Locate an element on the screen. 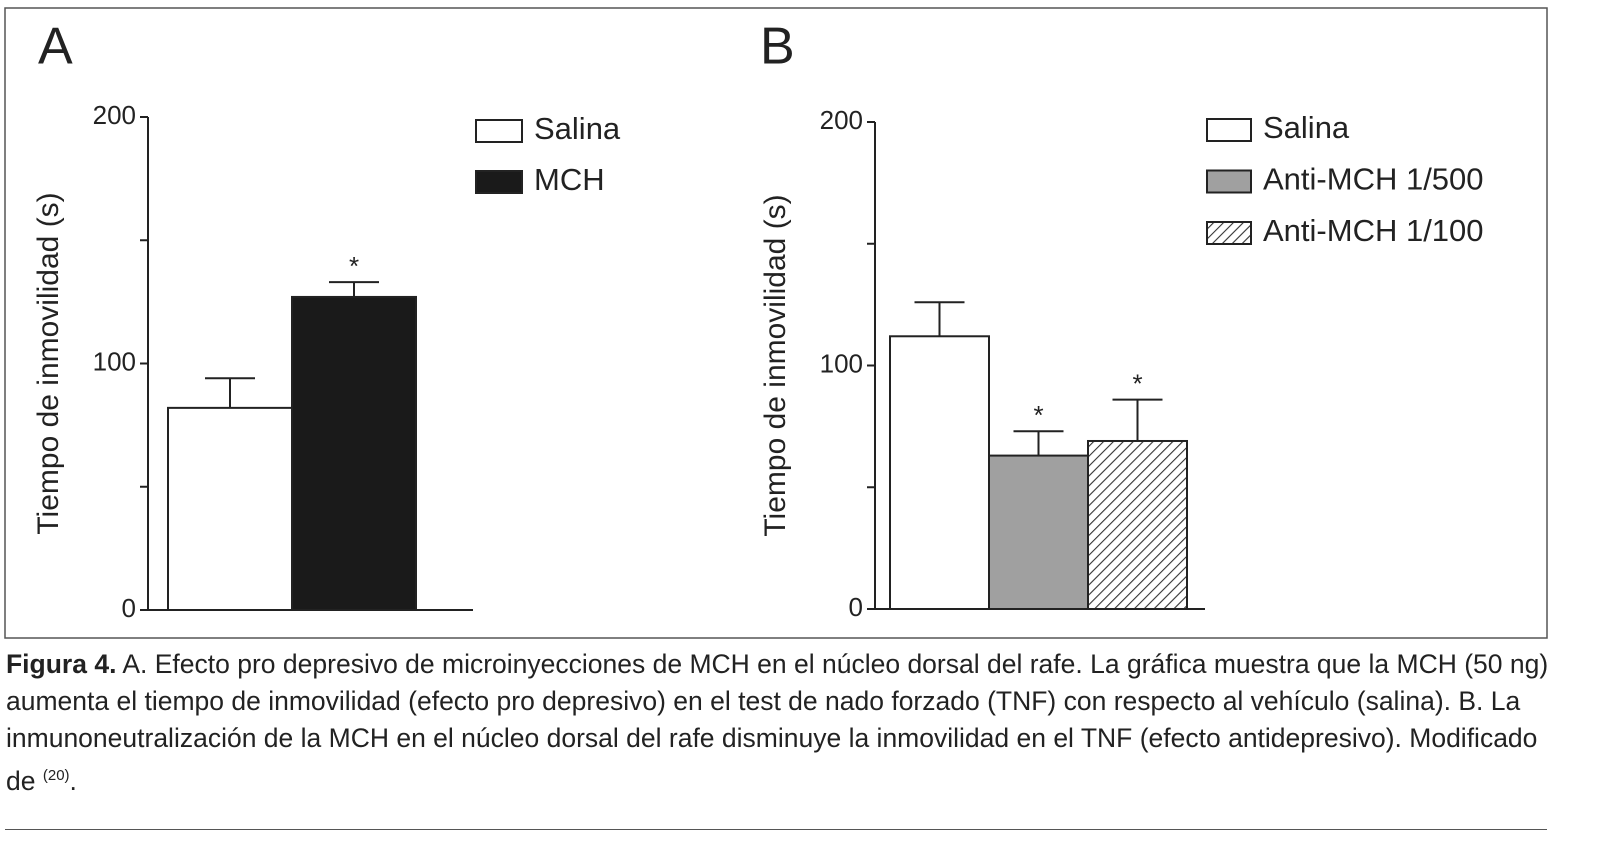 This screenshot has height=860, width=1600. legend-label: Anti-MCH 1/100 is located at coordinates (1373, 230).